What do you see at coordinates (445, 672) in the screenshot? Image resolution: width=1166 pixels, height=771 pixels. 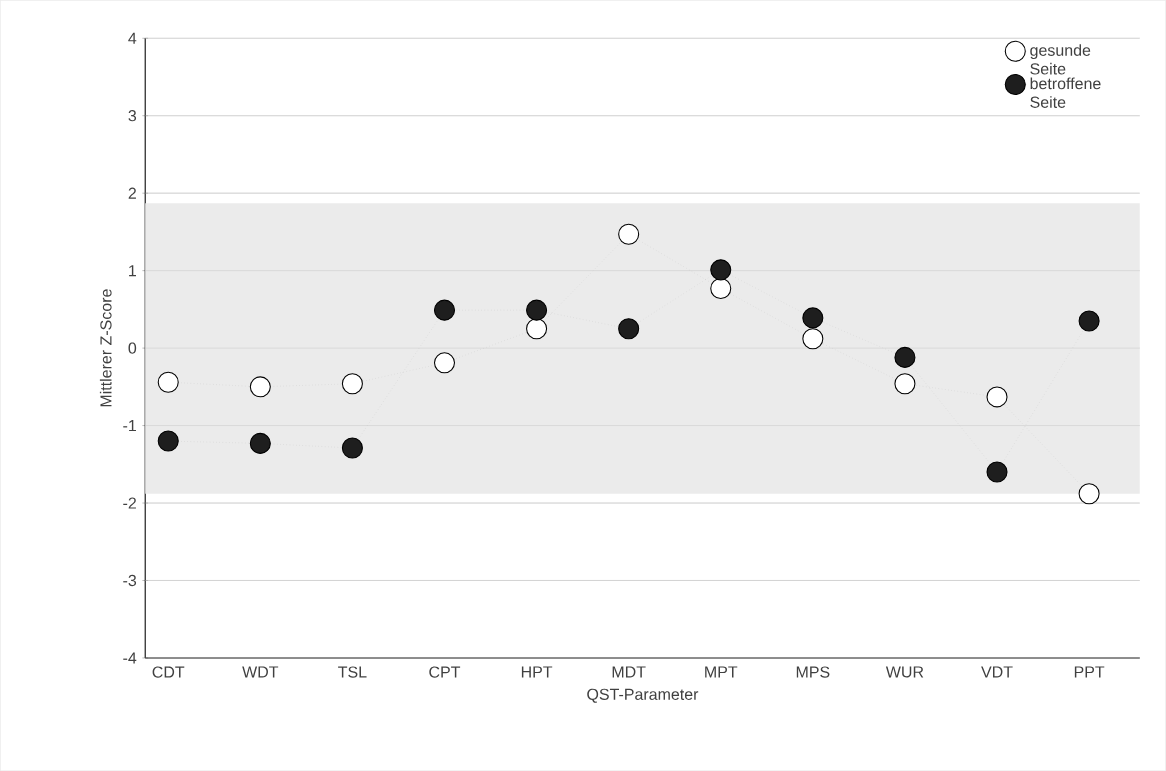 I see `x-tick-label: CPT` at bounding box center [445, 672].